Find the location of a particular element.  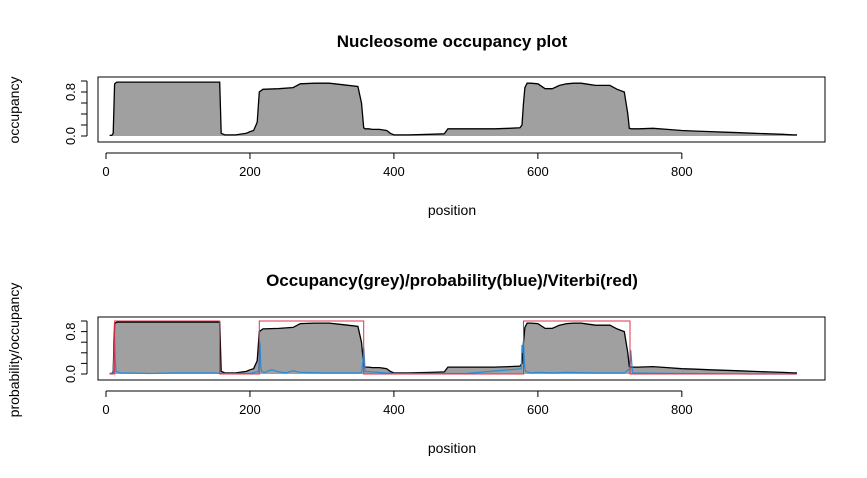

viterbi-line is located at coordinates (453, 347).